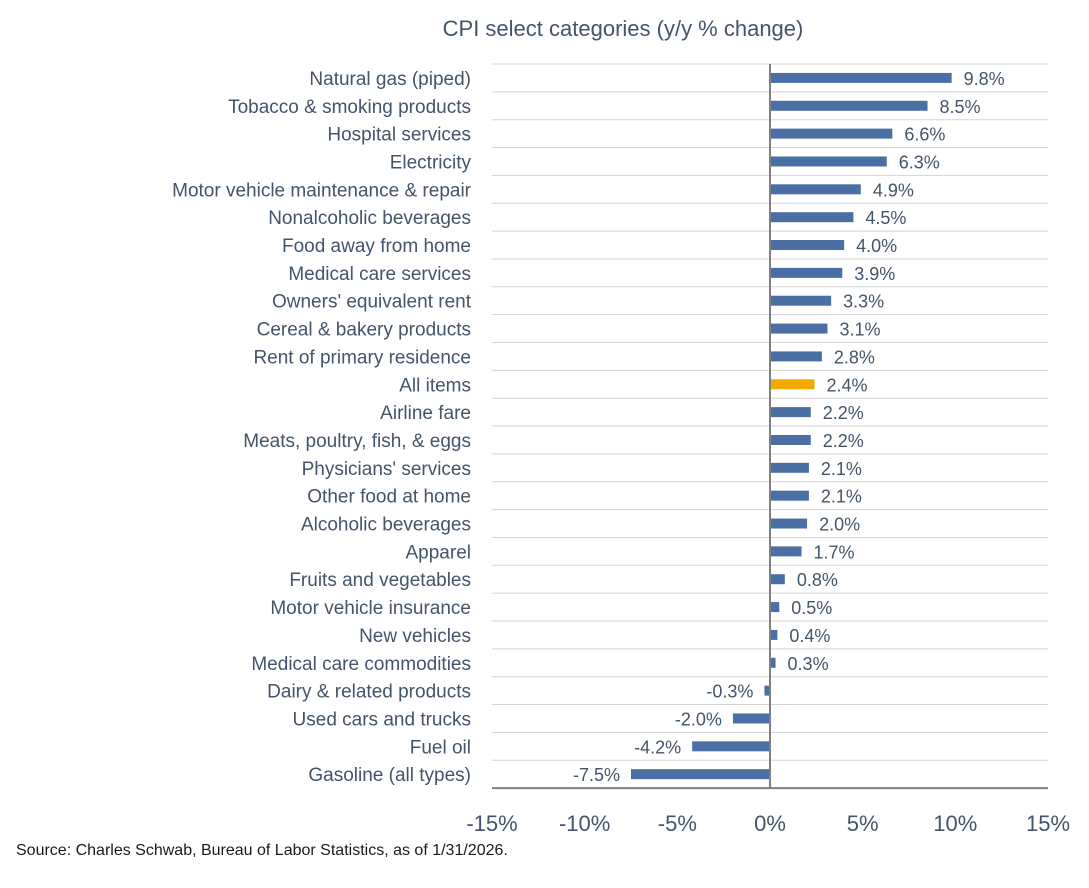 This screenshot has width=1089, height=888. Describe the element at coordinates (874, 274) in the screenshot. I see `value-label: 3.9%` at that location.